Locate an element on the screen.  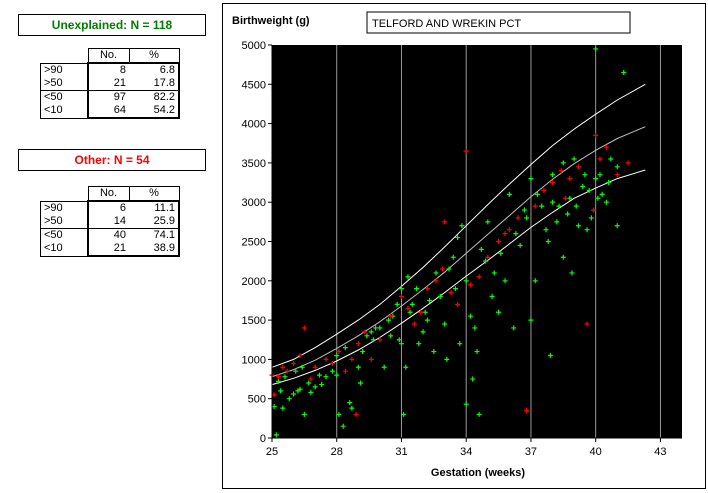
row-label: >90 is located at coordinates (64, 69).